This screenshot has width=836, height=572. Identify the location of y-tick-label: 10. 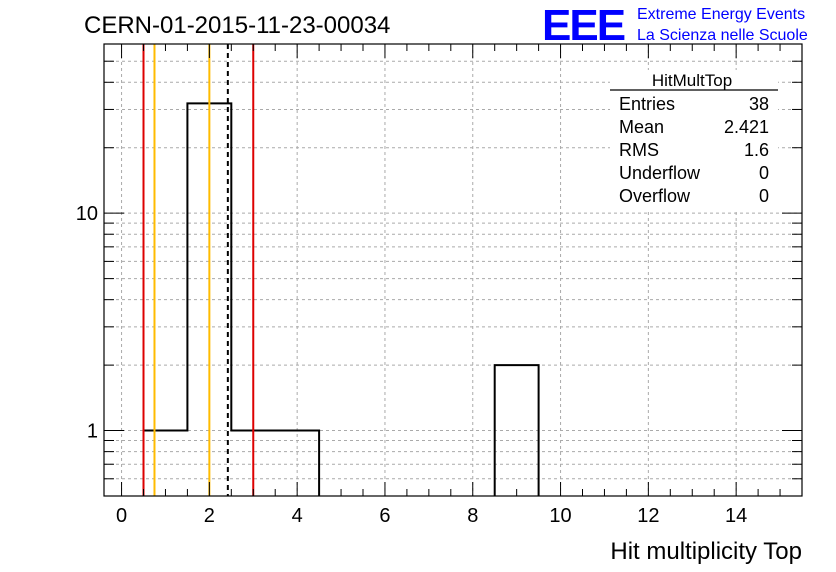
(87, 214).